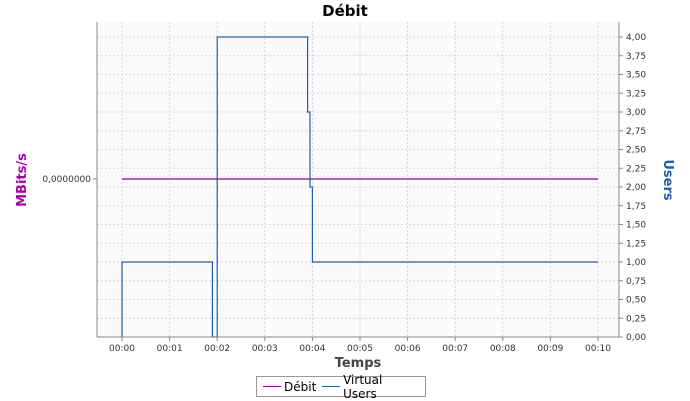 The width and height of the screenshot is (690, 401). What do you see at coordinates (363, 386) in the screenshot?
I see `legend-label-virtual-users: Virtual Users` at bounding box center [363, 386].